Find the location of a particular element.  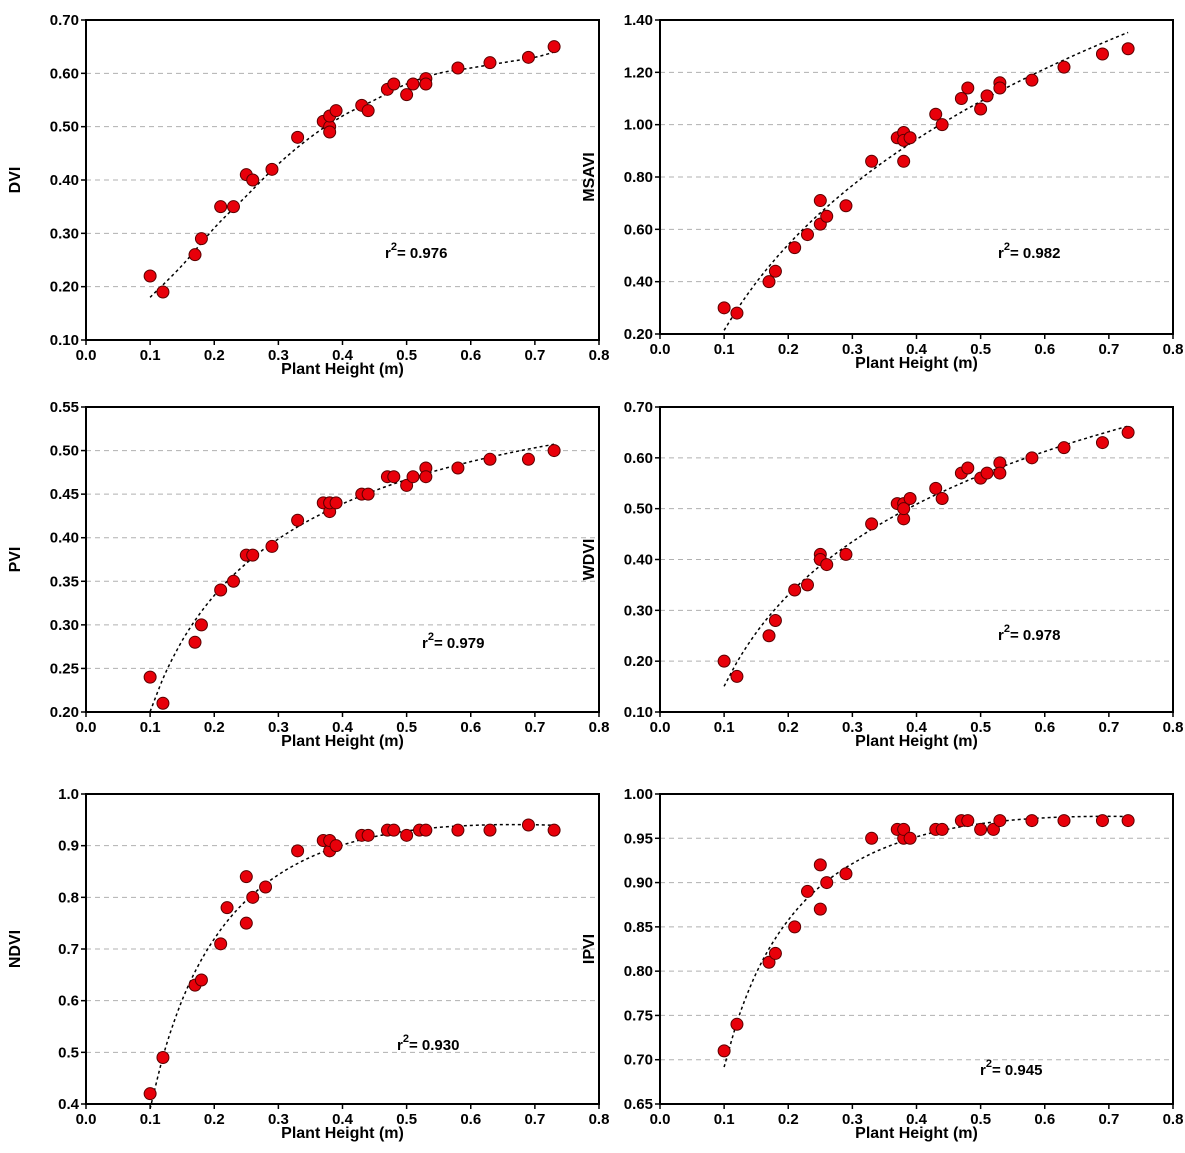

y-tick-label: 0.7 is located at coordinates (68, 949).